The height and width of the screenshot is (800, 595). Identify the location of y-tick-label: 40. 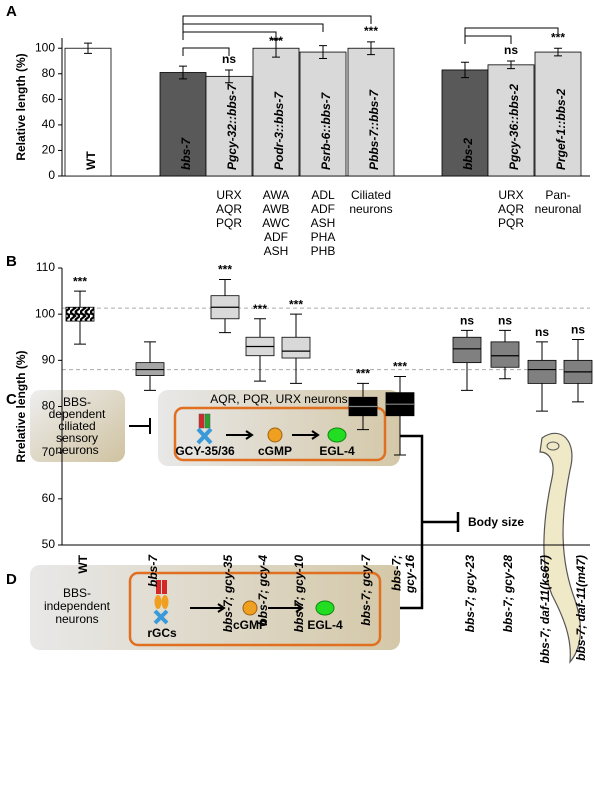
(49, 124).